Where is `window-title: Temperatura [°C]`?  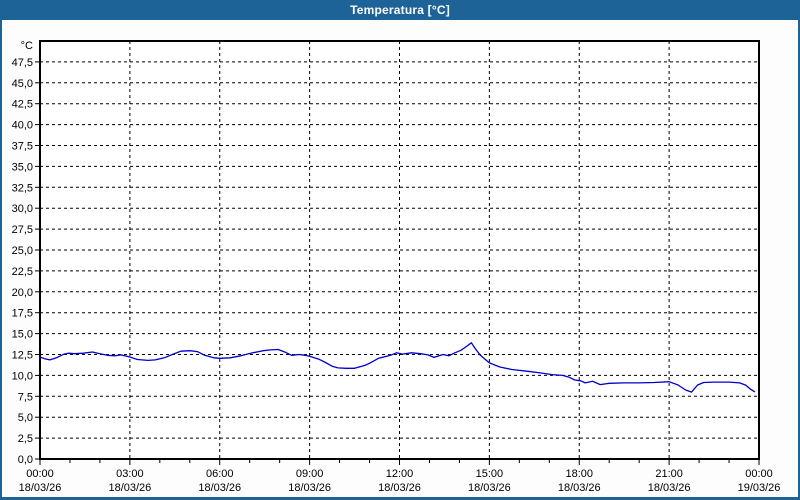 window-title: Temperatura [°C] is located at coordinates (400, 10).